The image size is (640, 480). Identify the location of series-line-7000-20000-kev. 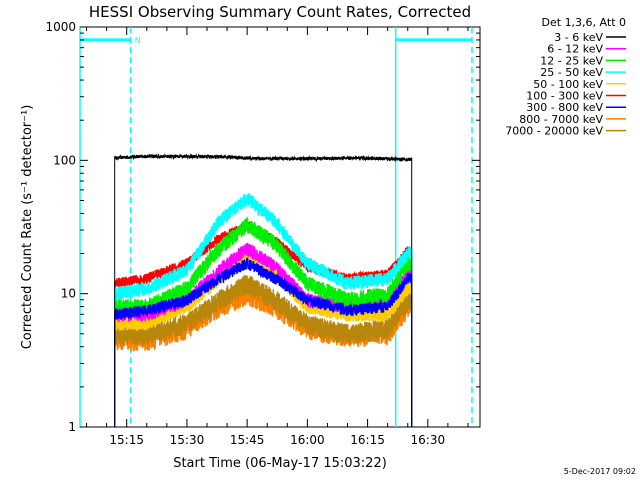
(263, 351).